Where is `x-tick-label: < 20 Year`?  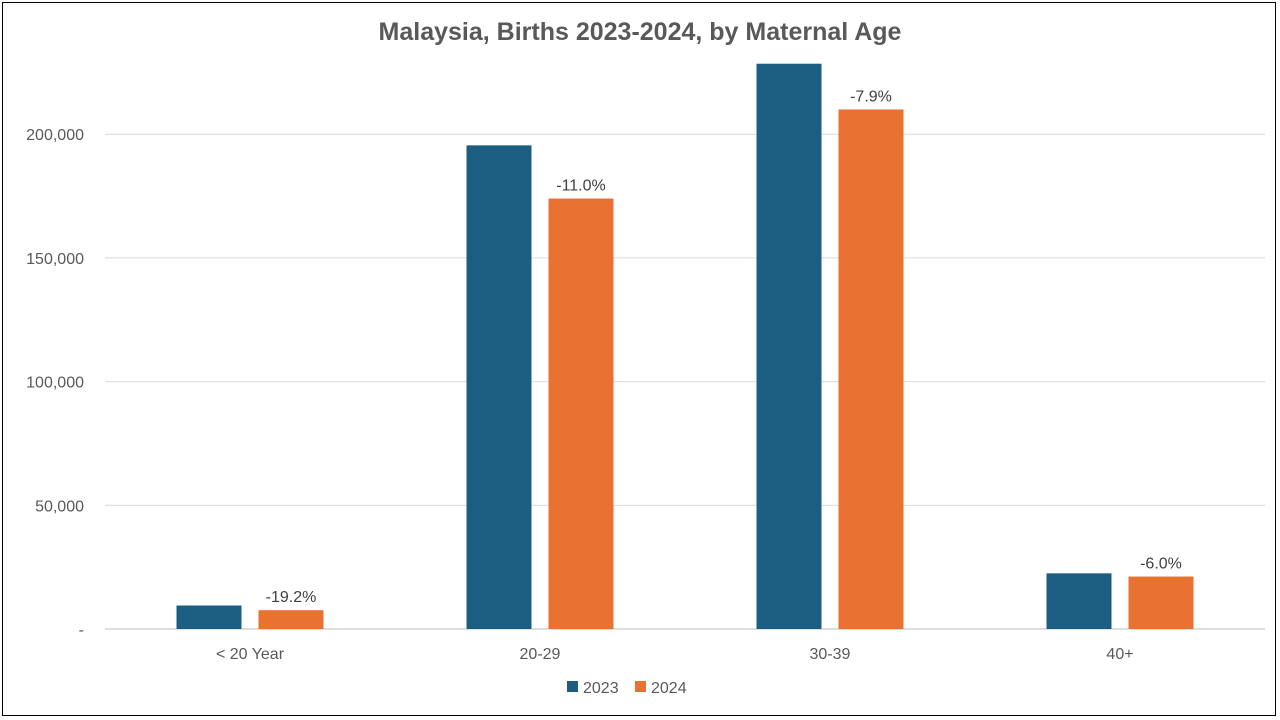
x-tick-label: < 20 Year is located at coordinates (250, 654).